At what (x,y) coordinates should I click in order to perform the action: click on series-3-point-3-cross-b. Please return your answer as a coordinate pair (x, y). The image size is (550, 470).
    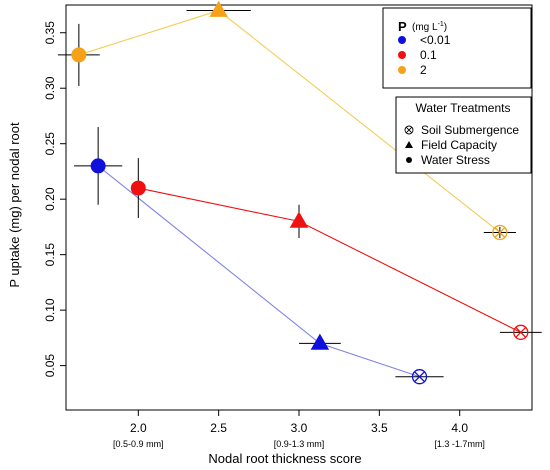
    Looking at the image, I should click on (500, 232).